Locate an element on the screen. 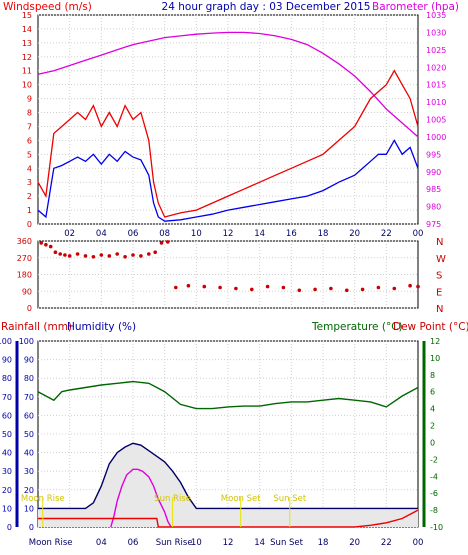 This screenshot has height=555, width=468. rain-x-tick-label: 04 is located at coordinates (101, 543).